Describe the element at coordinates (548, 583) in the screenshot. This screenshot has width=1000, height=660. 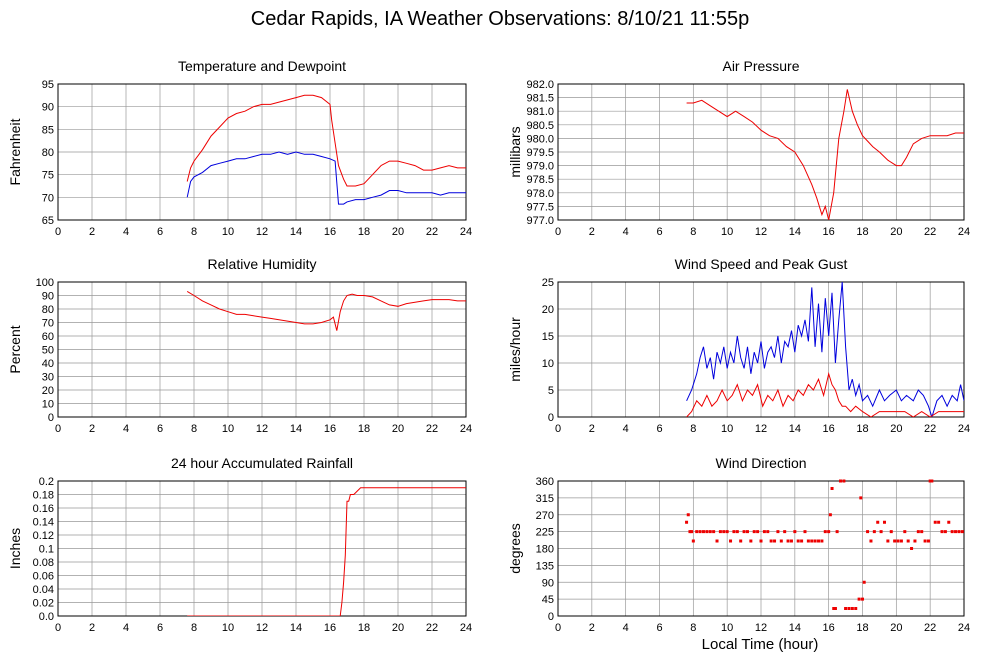
I see `y-tick-label: 90` at that location.